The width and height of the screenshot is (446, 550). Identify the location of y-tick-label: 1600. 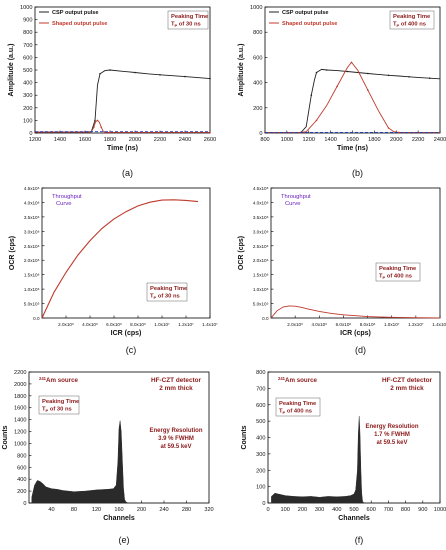
(20, 409).